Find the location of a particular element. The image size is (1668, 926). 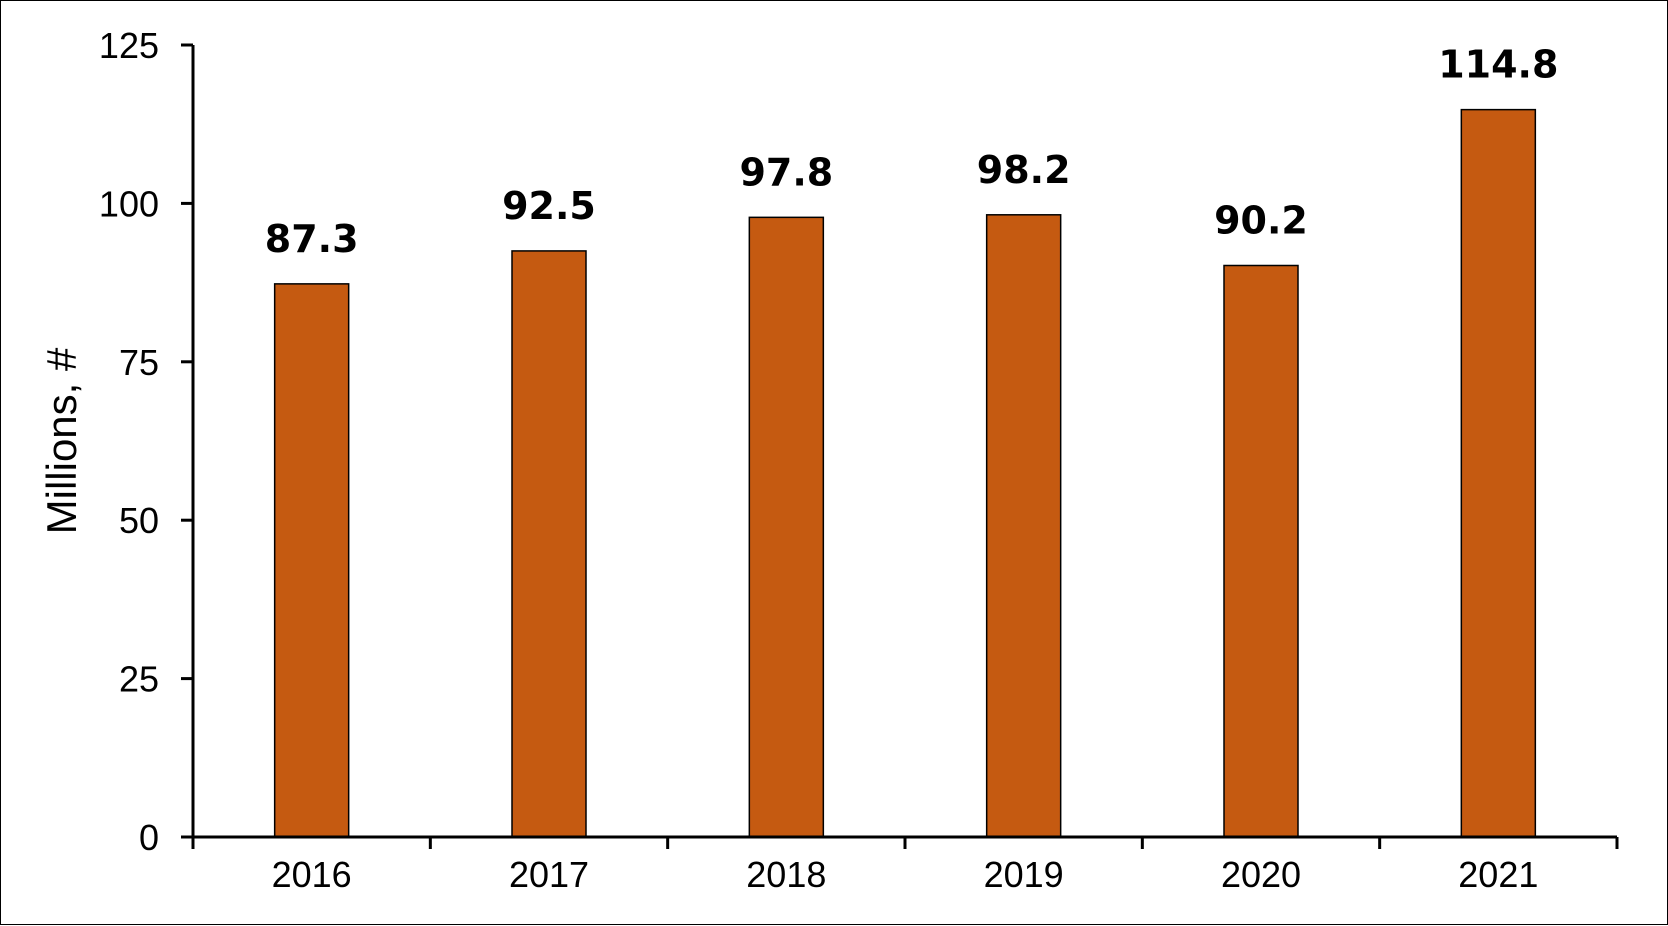

data-label-2018: 97.8 is located at coordinates (786, 172).